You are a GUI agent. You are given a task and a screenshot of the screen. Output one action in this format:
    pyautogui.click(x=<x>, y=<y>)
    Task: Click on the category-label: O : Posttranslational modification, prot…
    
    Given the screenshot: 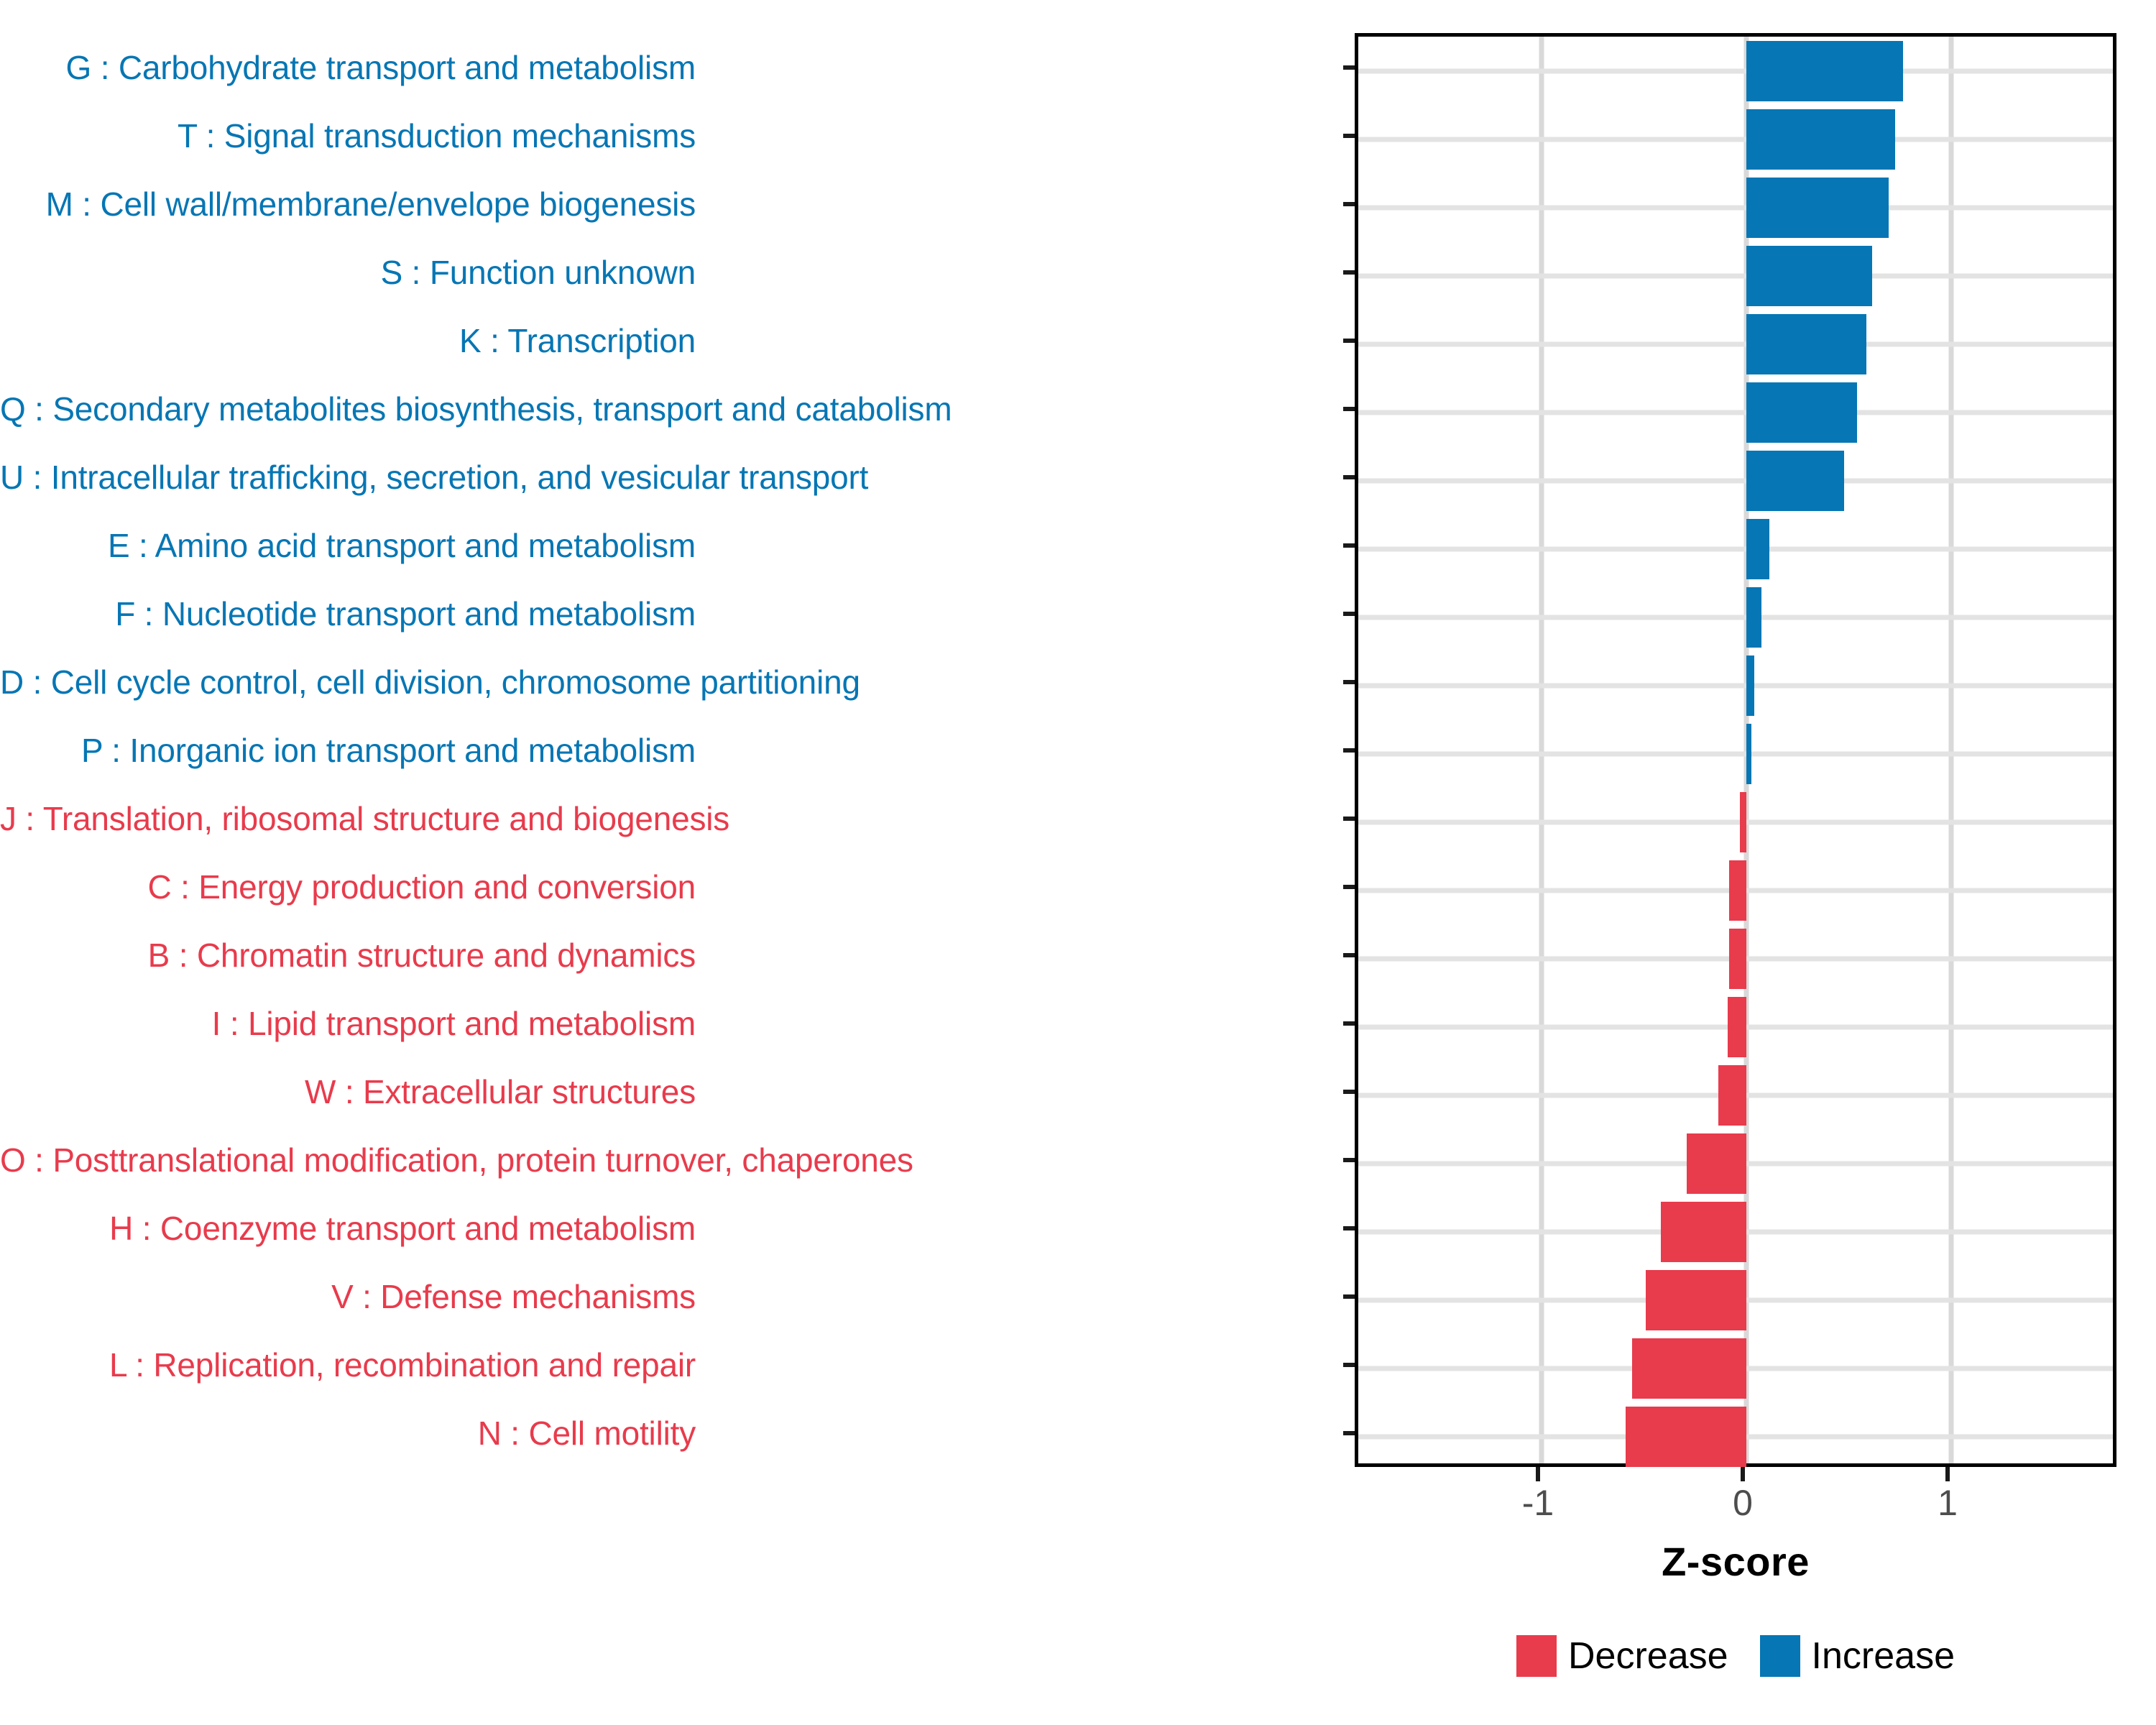 What is the action you would take?
    pyautogui.click(x=457, y=1160)
    